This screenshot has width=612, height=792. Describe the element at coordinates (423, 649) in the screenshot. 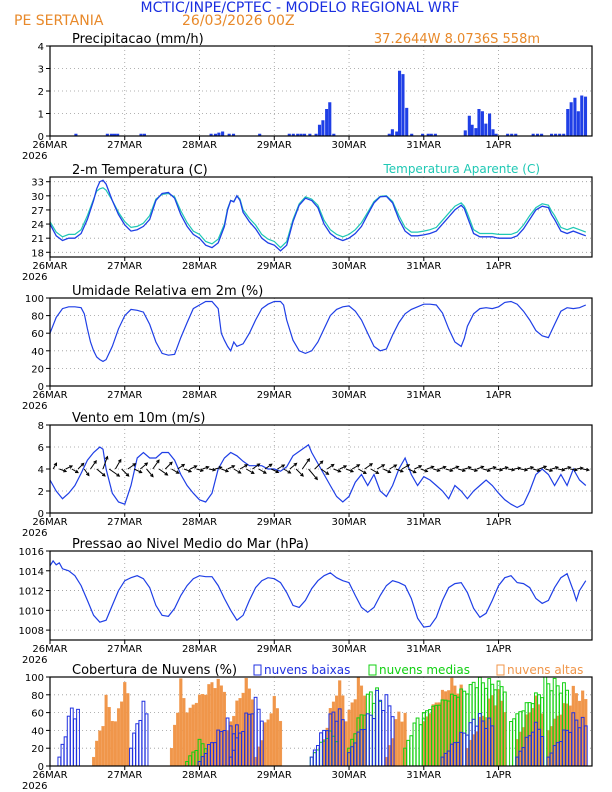

I see `x-tick-label: 31MAR` at that location.